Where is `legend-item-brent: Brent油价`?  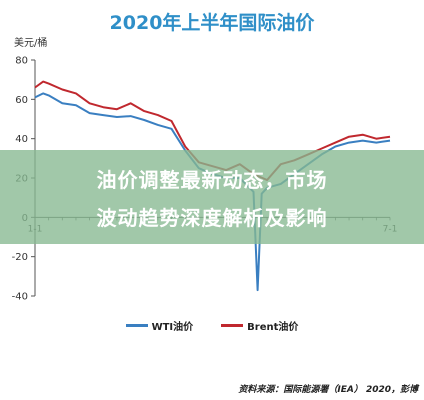 legend-item-brent: Brent油价 is located at coordinates (259, 325).